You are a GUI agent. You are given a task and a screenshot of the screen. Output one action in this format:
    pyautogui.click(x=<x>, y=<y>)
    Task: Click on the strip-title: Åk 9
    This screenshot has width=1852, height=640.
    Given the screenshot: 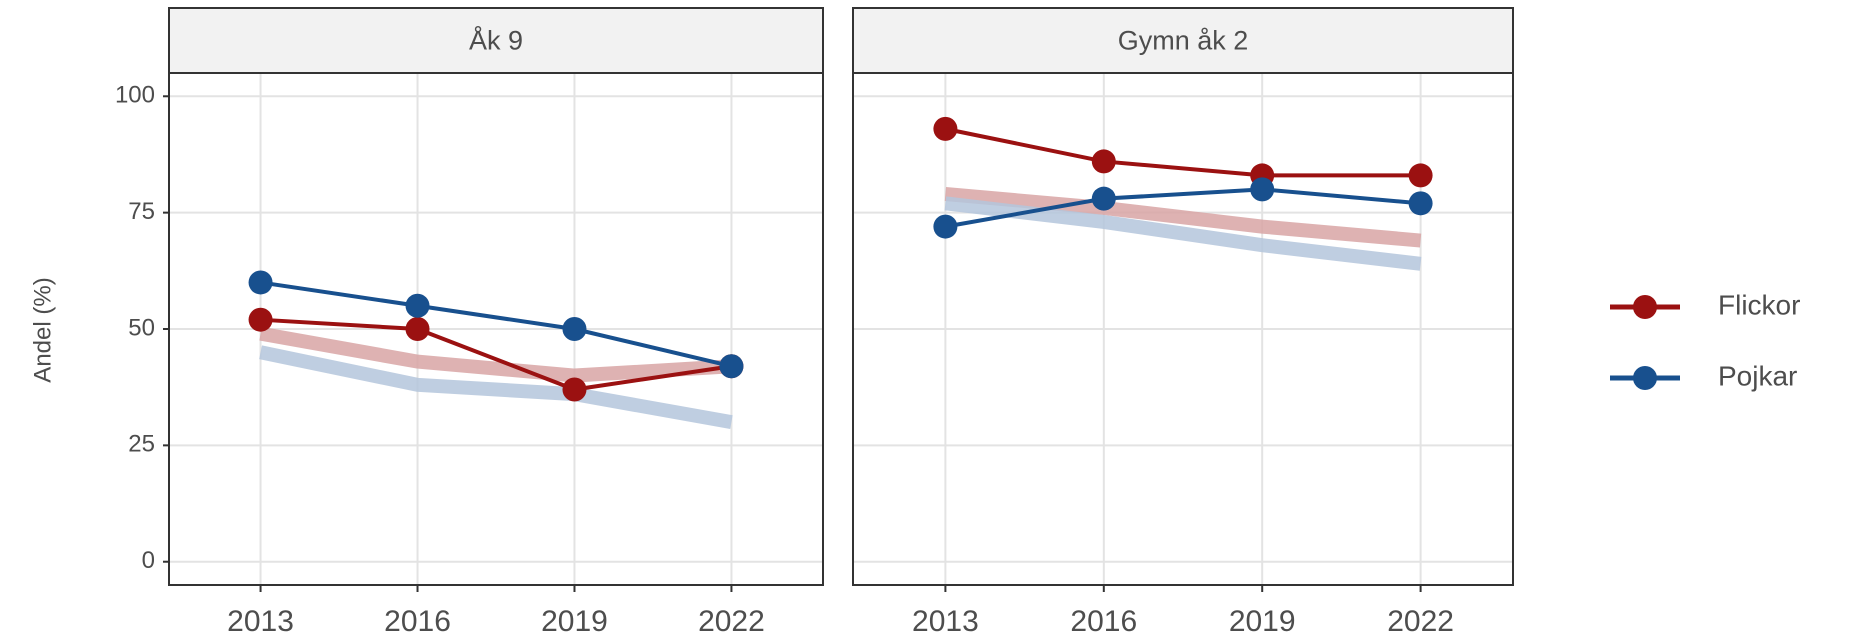 What is the action you would take?
    pyautogui.click(x=496, y=40)
    